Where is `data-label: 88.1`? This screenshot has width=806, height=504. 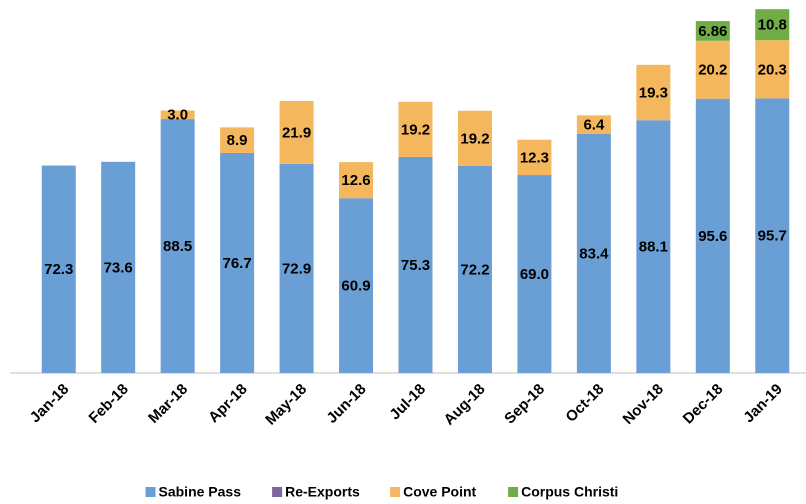
data-label: 88.1 is located at coordinates (653, 247).